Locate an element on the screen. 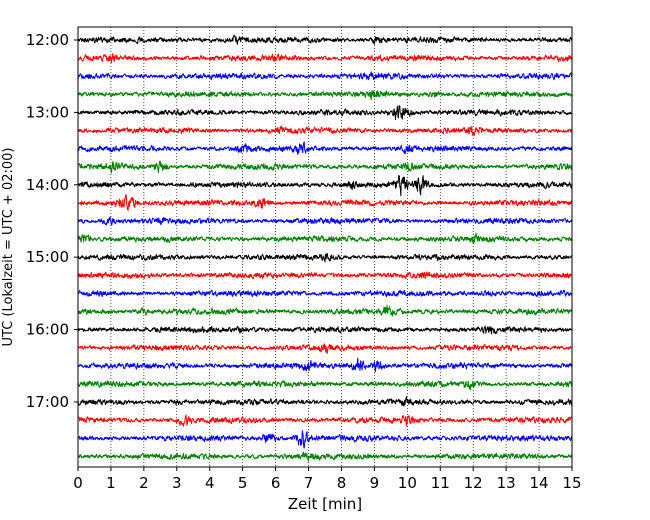  x-tick-label: 13 is located at coordinates (506, 483).